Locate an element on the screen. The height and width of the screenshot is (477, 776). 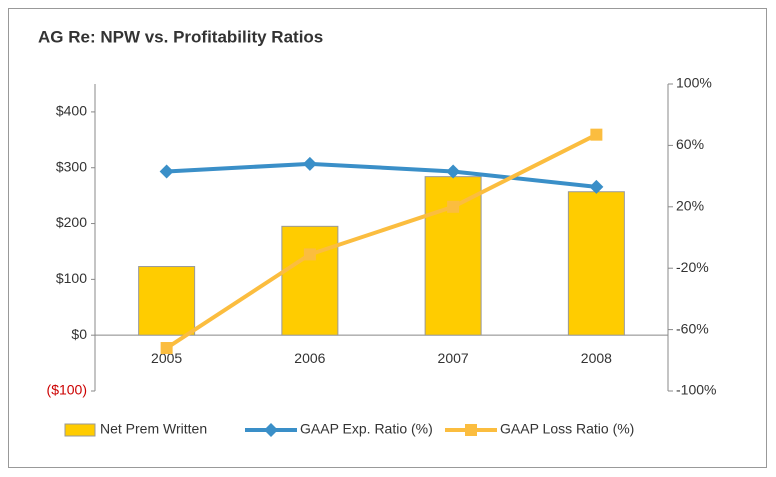
y2-tick-label: 60% is located at coordinates (690, 144).